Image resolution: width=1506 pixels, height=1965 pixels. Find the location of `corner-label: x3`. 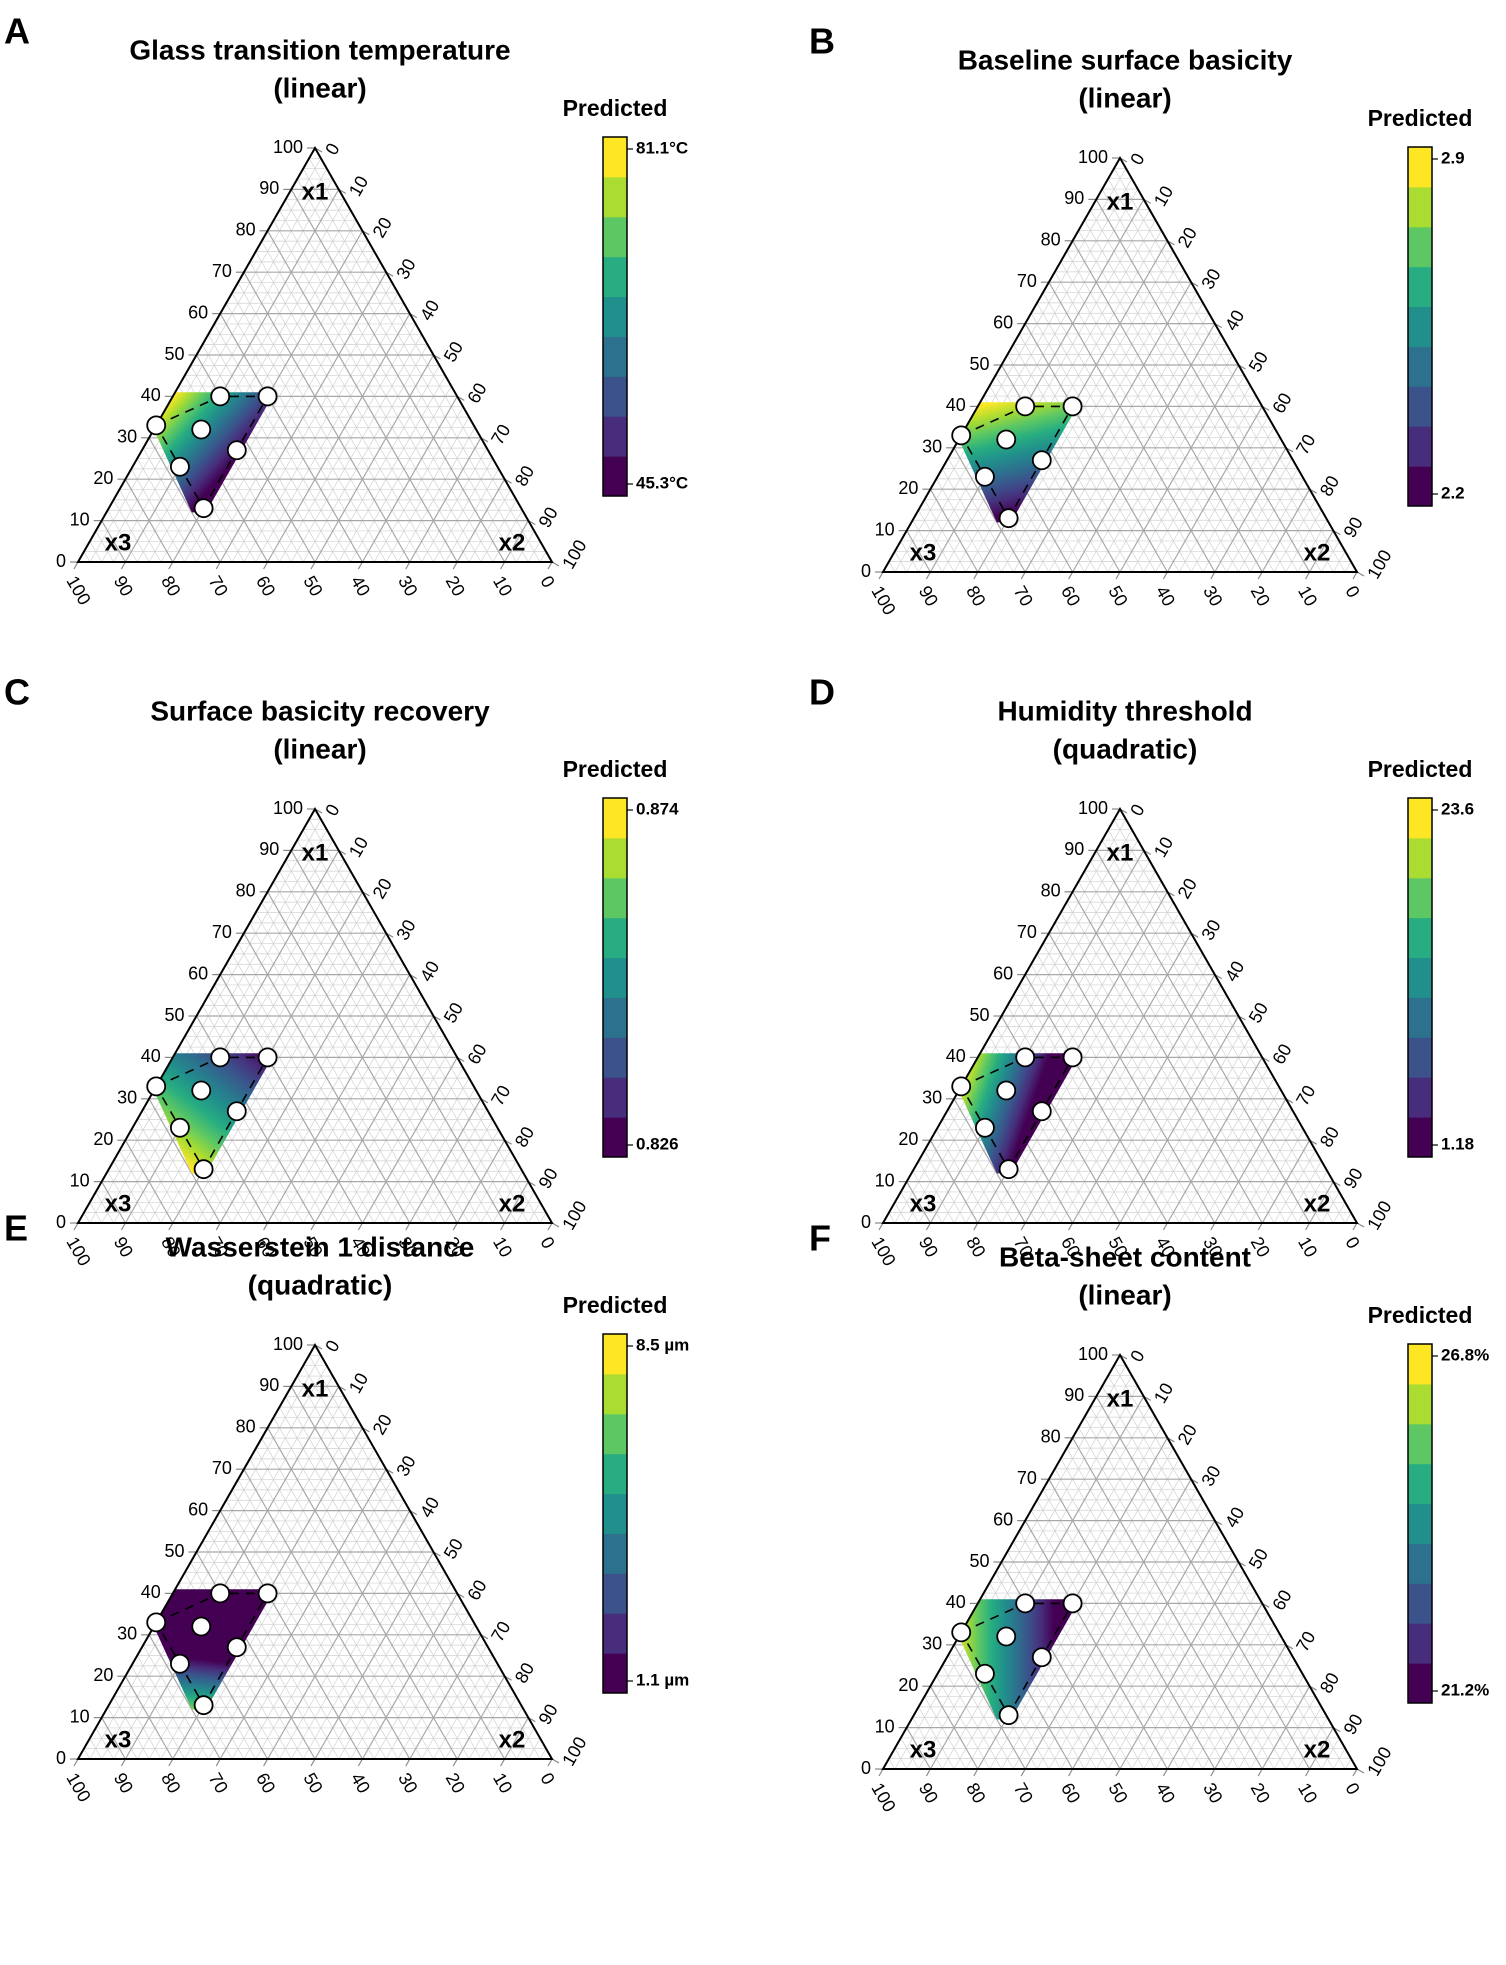

corner-label: x3 is located at coordinates (923, 1203).